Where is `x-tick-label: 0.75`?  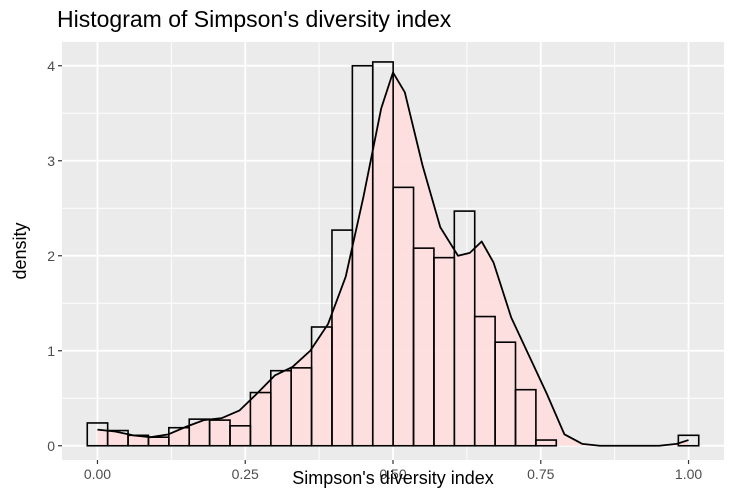
x-tick-label: 0.75 is located at coordinates (540, 474).